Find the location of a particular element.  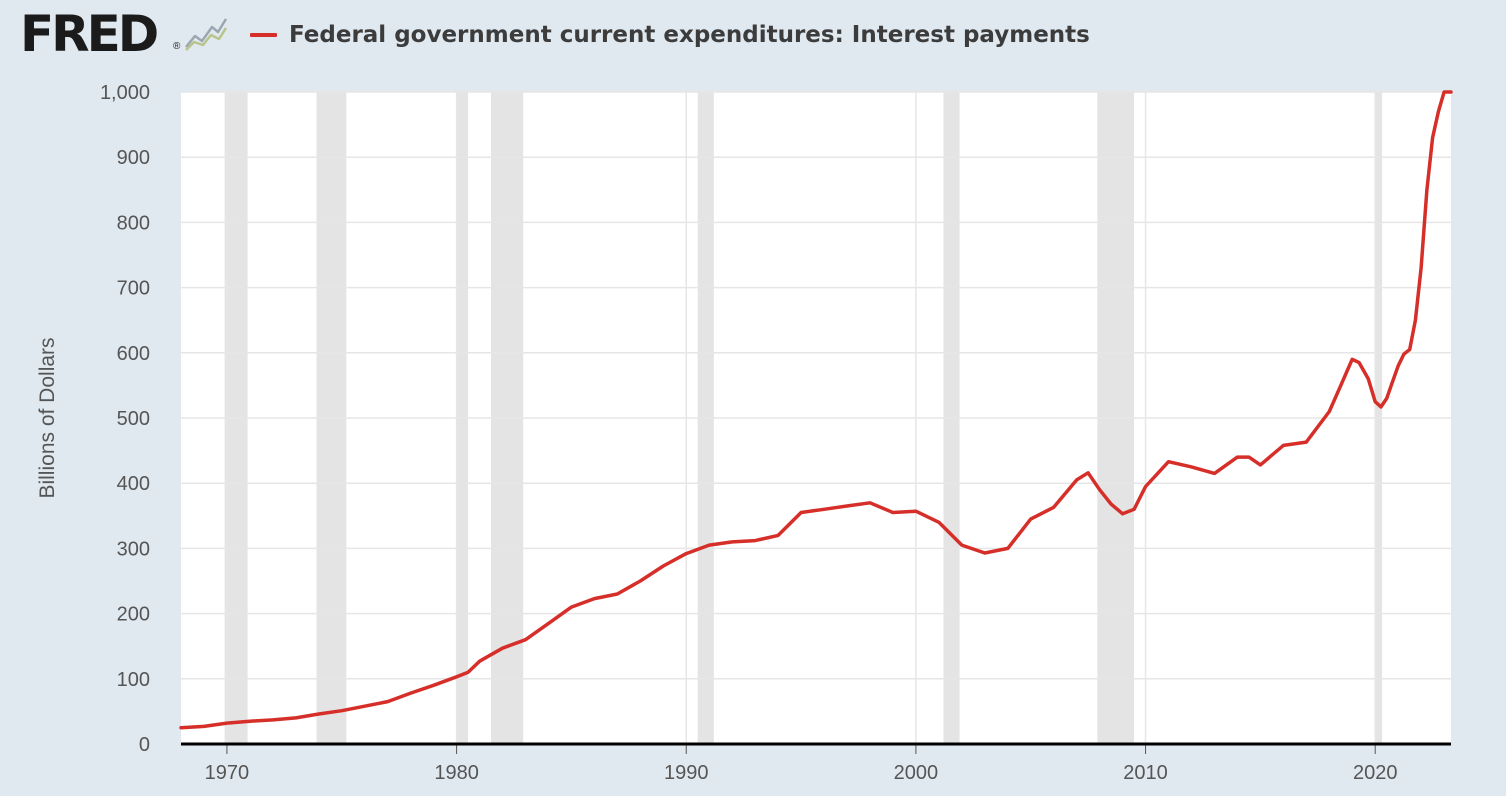

y-tick-label: 0 is located at coordinates (144, 745).